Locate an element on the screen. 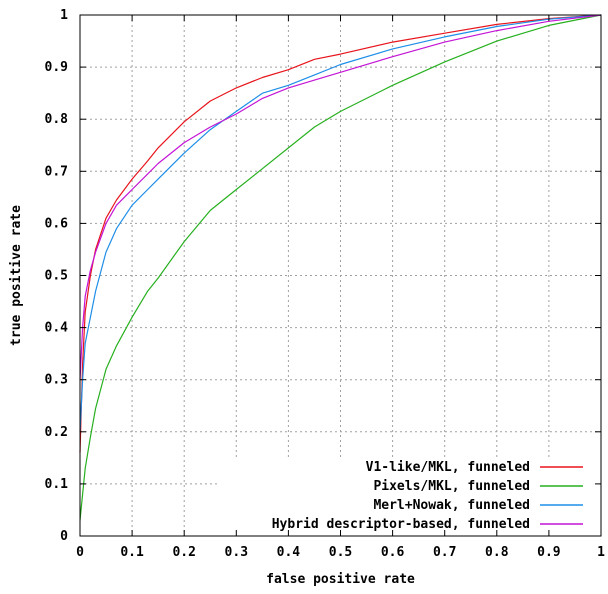  x-axis-label: false positive rate is located at coordinates (340, 579).